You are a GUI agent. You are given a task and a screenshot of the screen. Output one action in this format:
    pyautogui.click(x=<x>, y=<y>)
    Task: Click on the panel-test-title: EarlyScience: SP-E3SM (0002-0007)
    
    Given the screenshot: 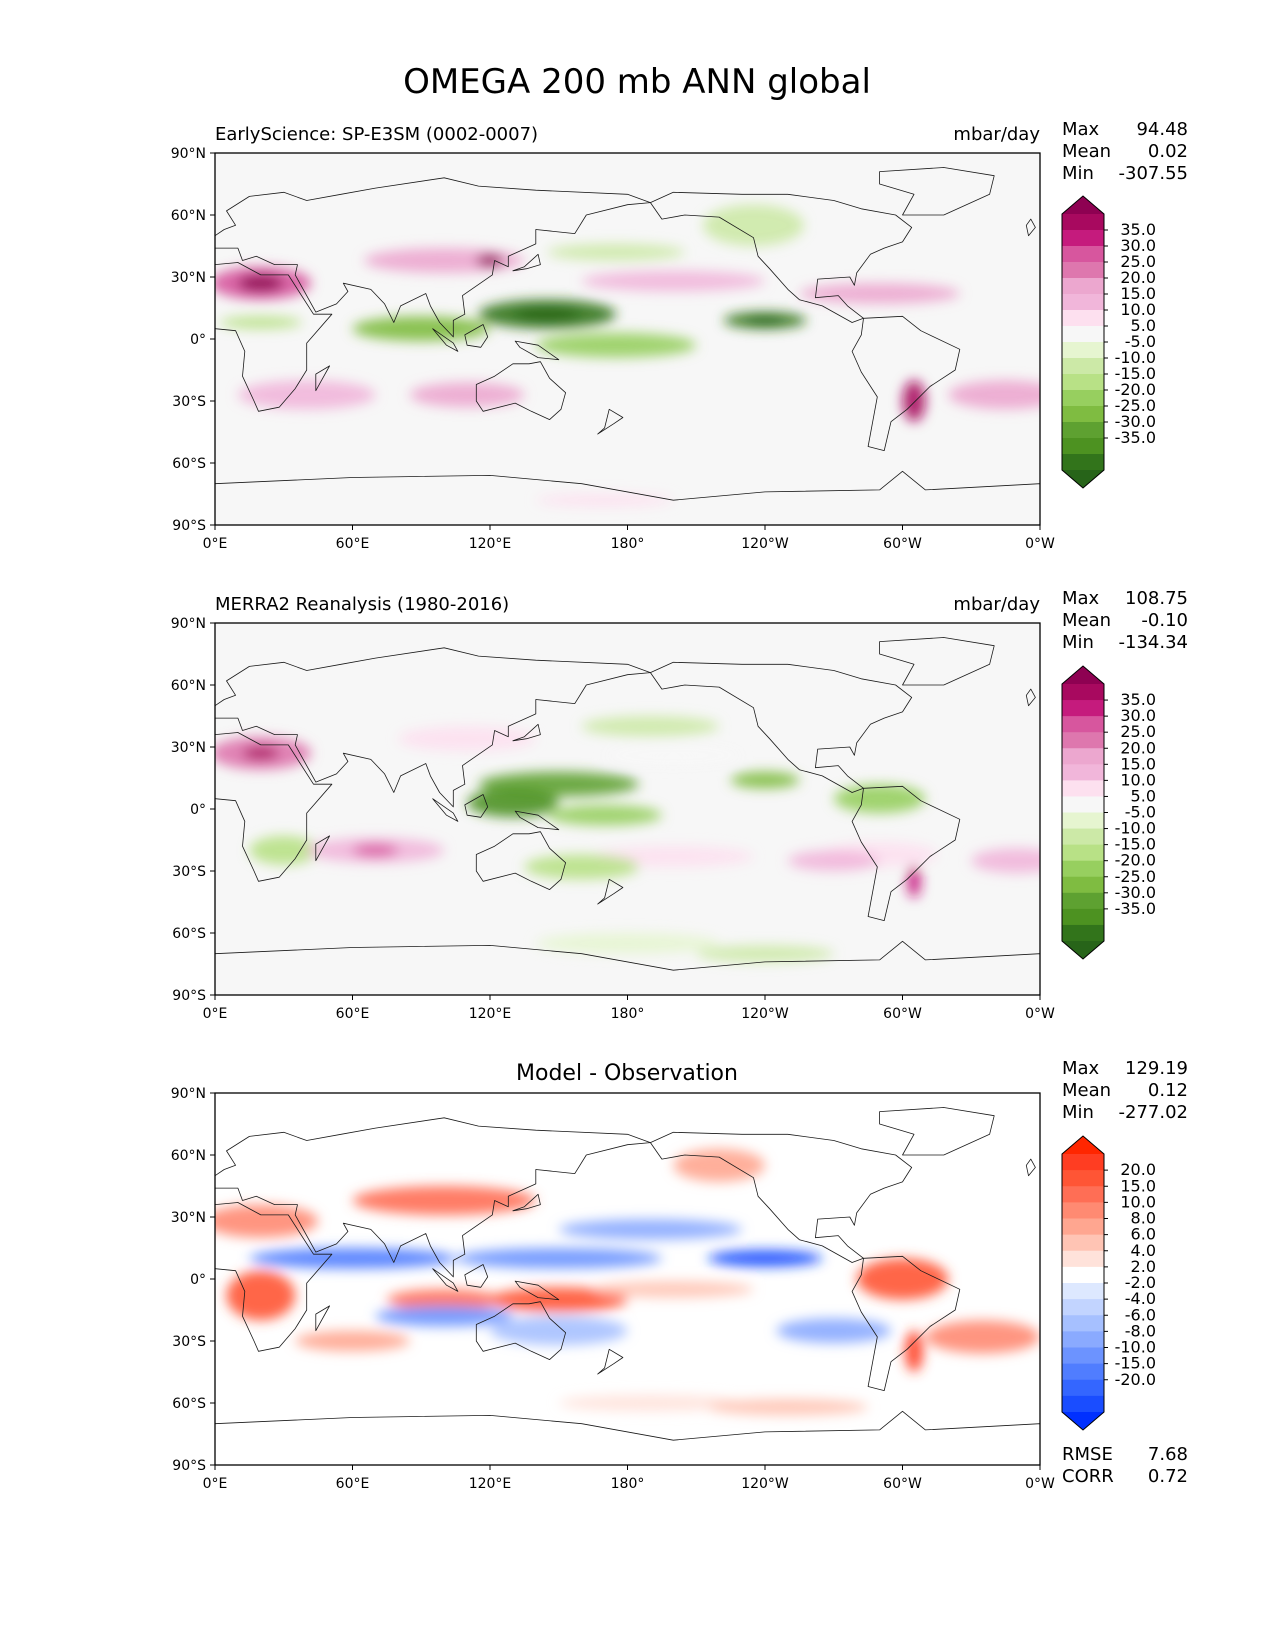 What is the action you would take?
    pyautogui.click(x=376, y=134)
    